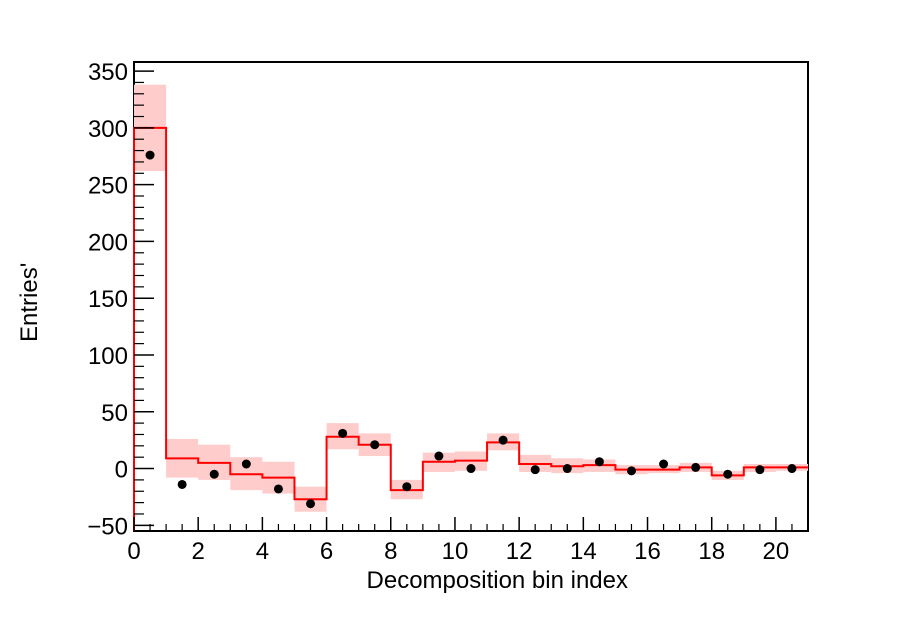 The image size is (898, 625). I want to click on x-tick-label: 0, so click(133, 551).